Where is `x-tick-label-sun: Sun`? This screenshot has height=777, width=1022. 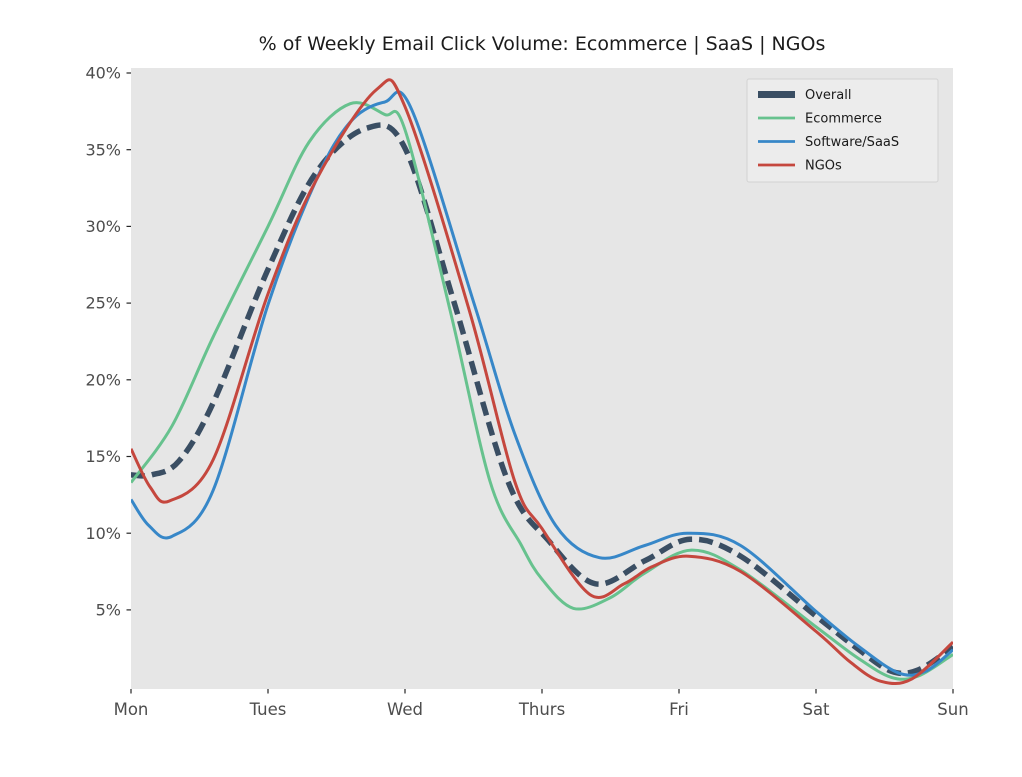
x-tick-label-sun: Sun is located at coordinates (952, 709).